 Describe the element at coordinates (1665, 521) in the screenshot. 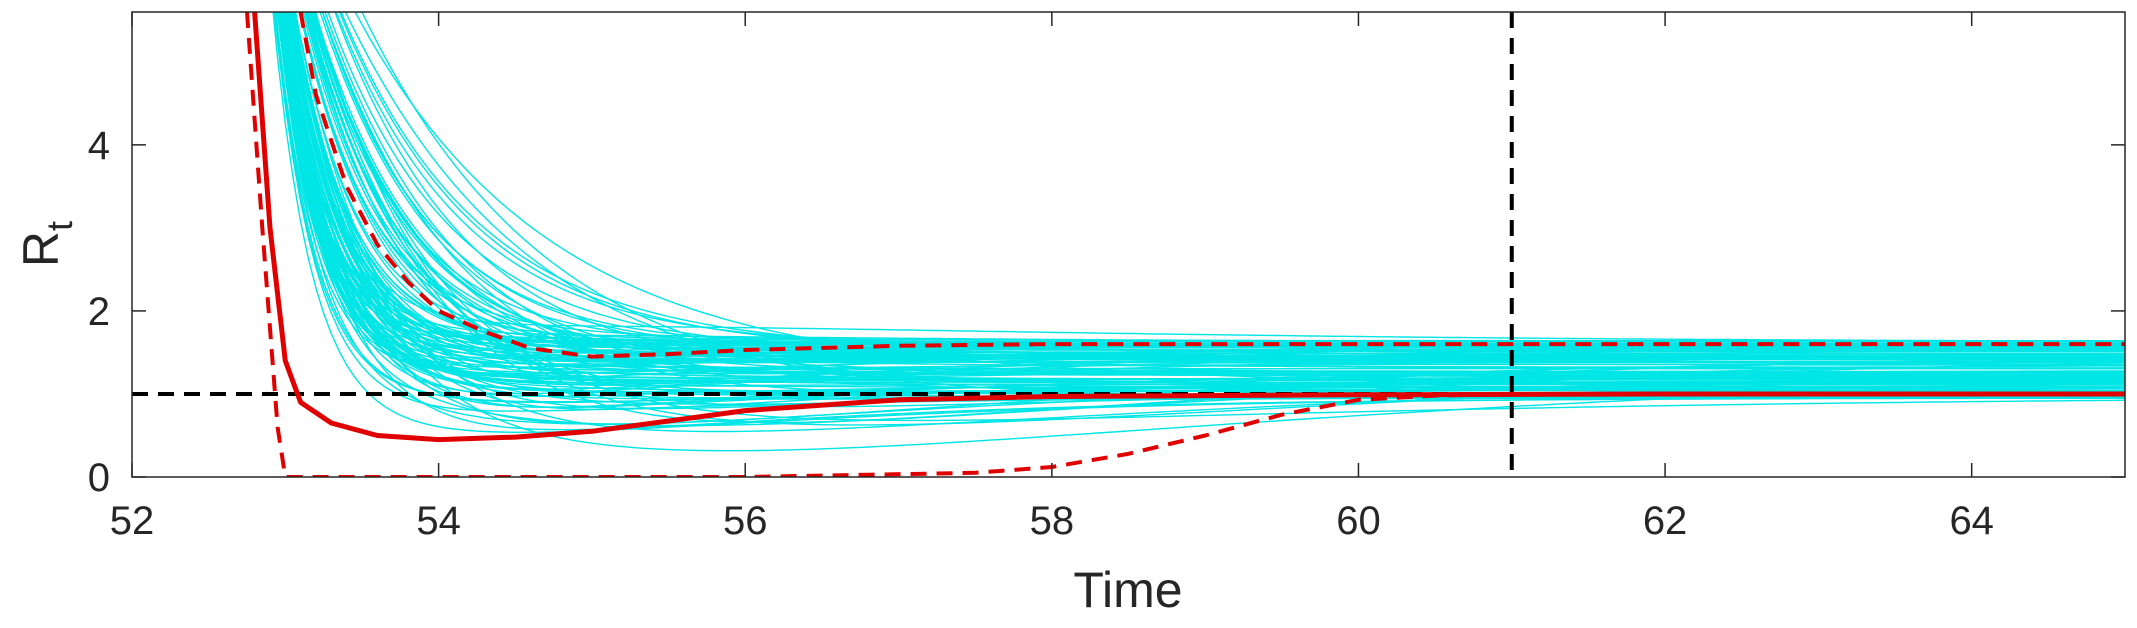

I see `x-tick-label: 62` at that location.